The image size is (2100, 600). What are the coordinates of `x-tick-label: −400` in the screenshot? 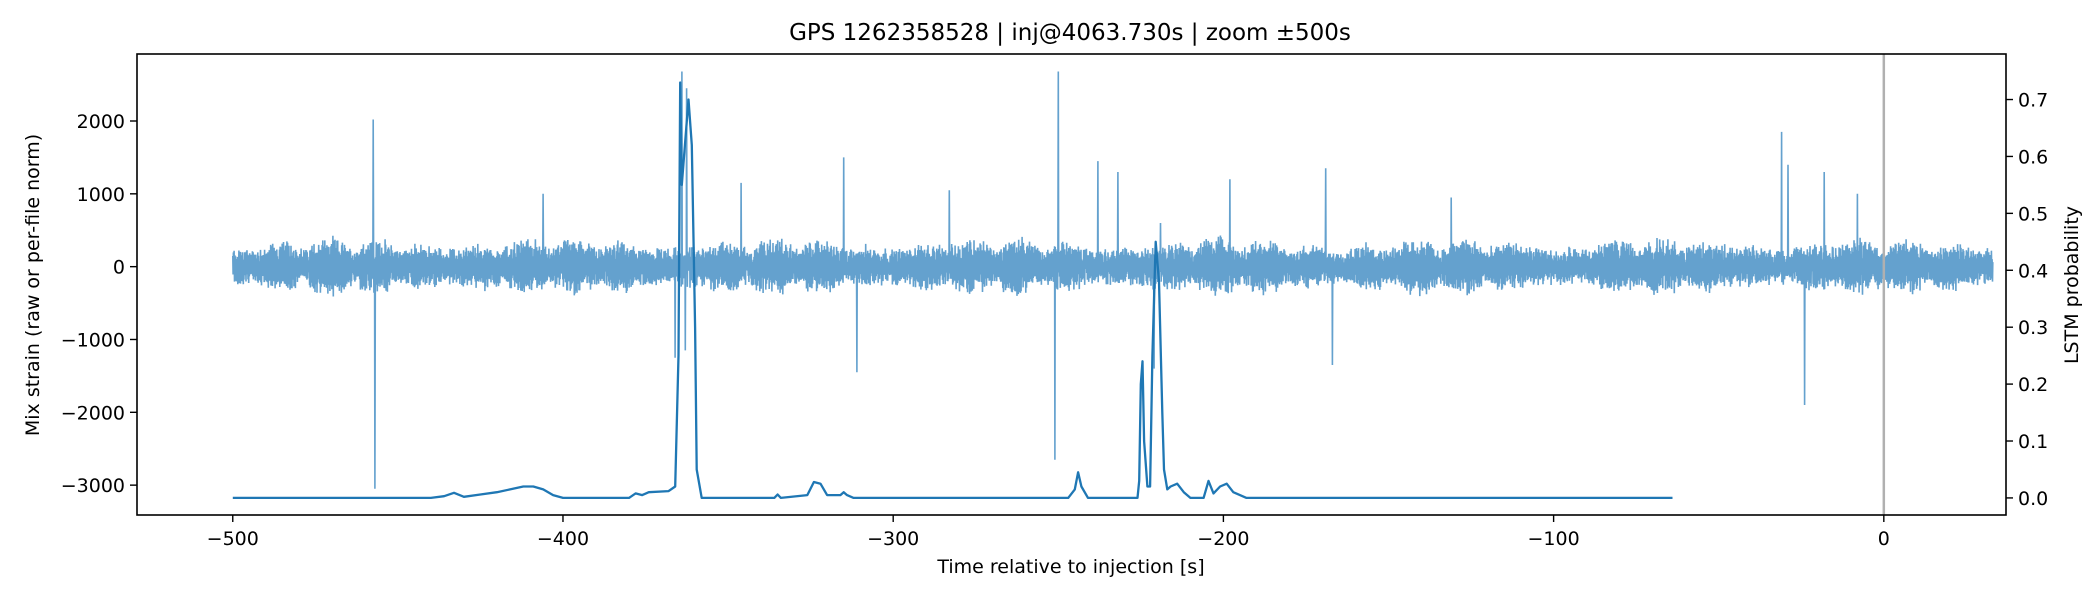 It's located at (563, 539).